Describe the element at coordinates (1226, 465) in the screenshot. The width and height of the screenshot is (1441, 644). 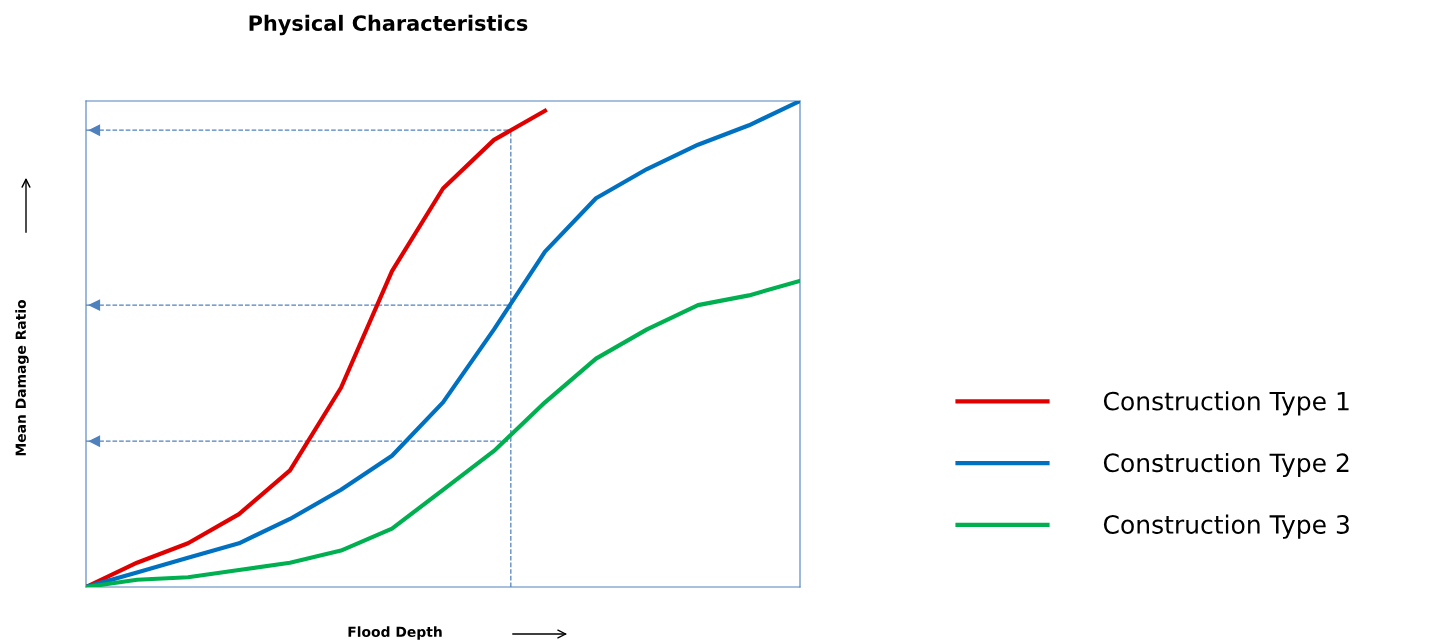
I see `legend-label: Construction Type 2` at that location.